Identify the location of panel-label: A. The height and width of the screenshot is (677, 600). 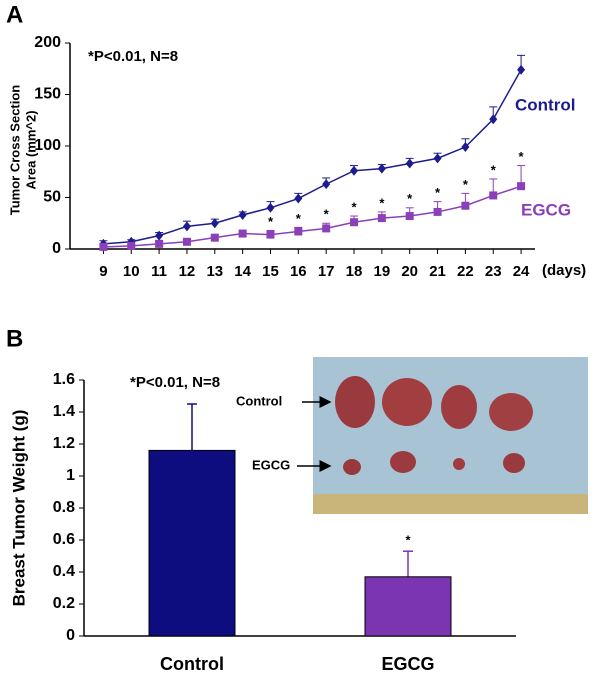
(14, 14).